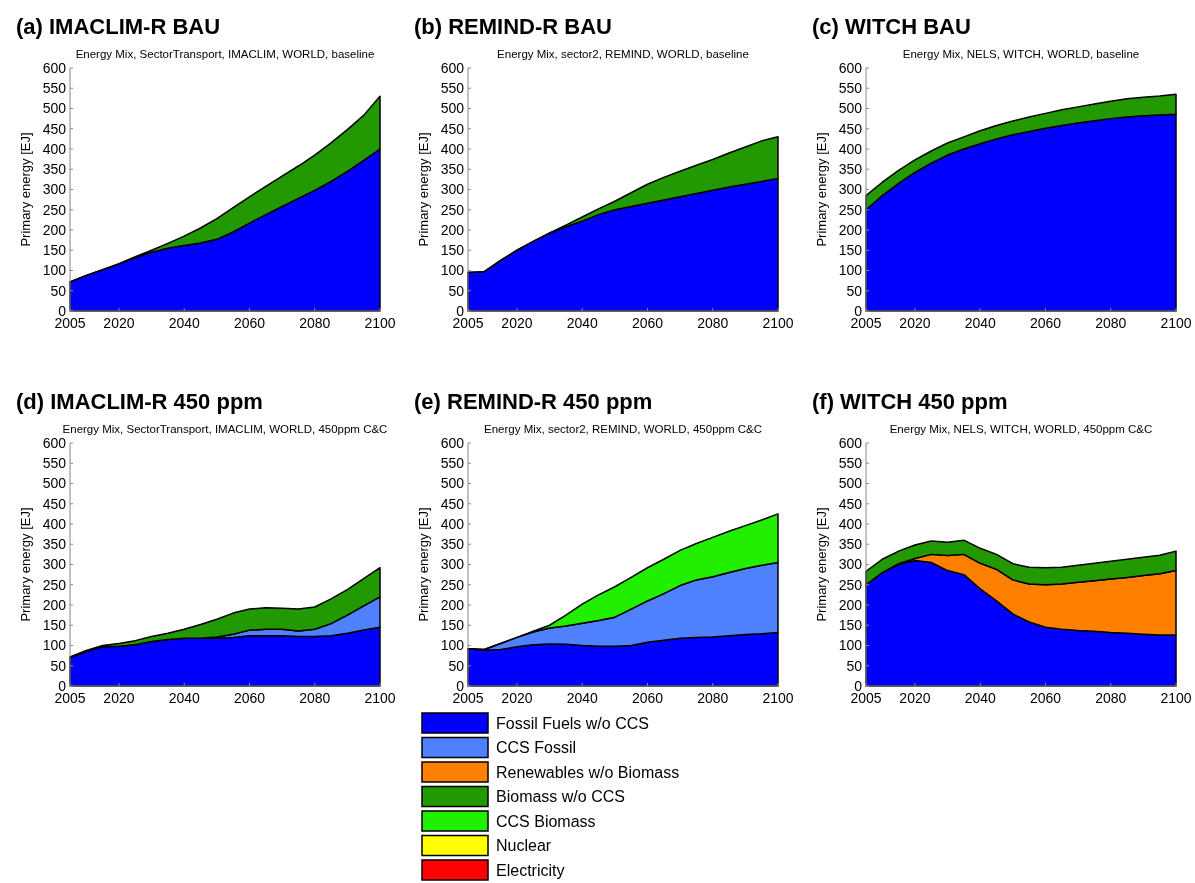 The image size is (1195, 883). What do you see at coordinates (891, 26) in the screenshot?
I see `chart-title: (c) WITCH BAU` at bounding box center [891, 26].